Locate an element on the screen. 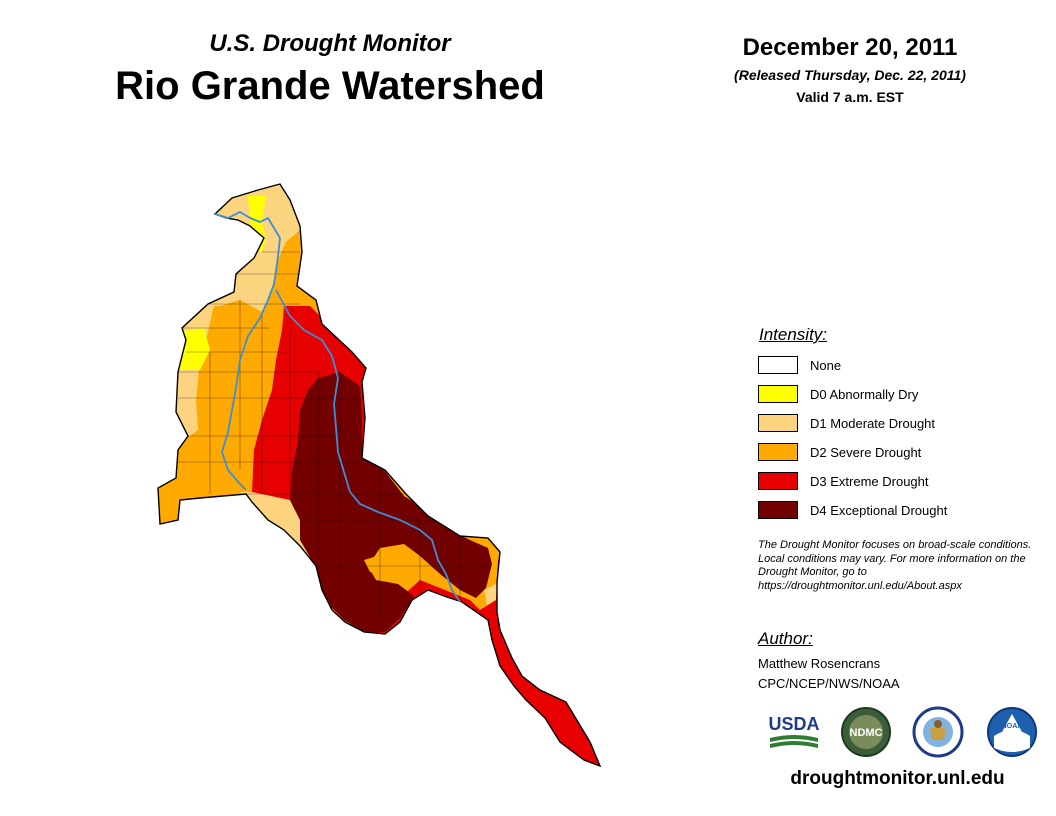  author-heading: Author: is located at coordinates (785, 638).